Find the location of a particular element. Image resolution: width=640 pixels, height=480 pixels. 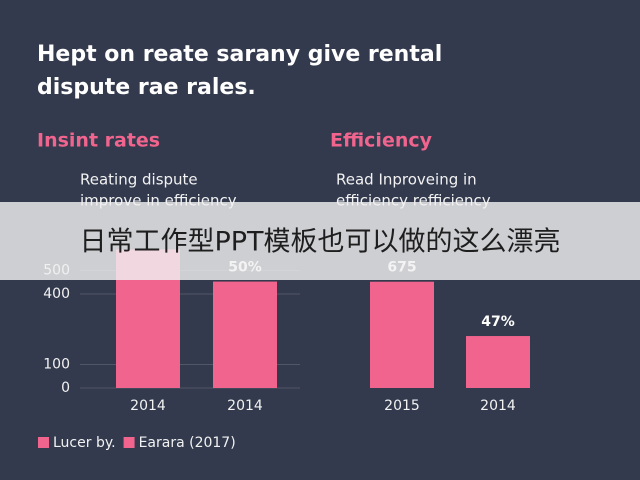

title: dispute rae rales. is located at coordinates (146, 87).